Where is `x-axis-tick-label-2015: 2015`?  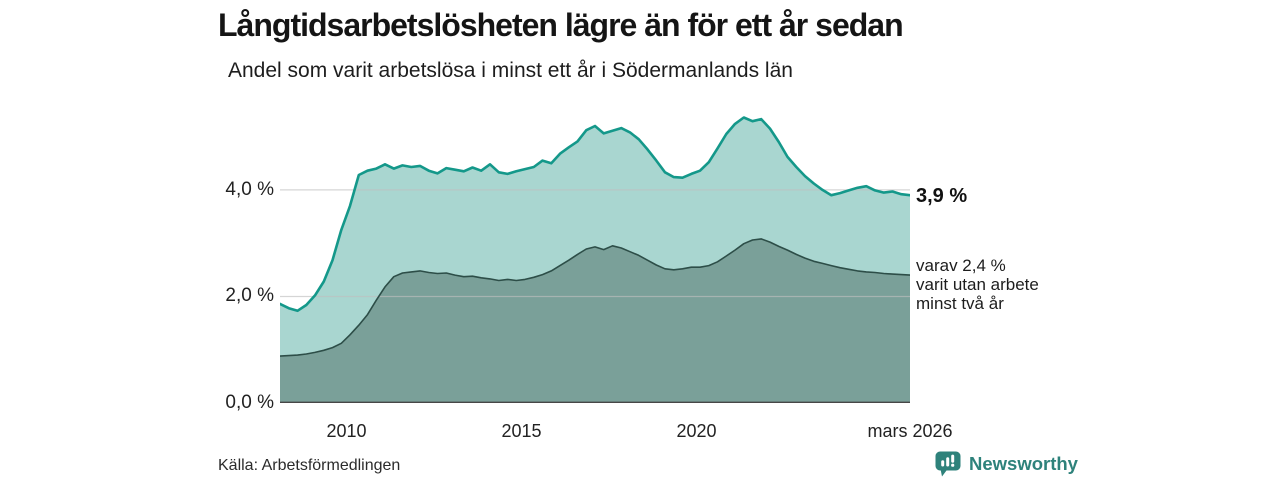 x-axis-tick-label-2015: 2015 is located at coordinates (521, 431).